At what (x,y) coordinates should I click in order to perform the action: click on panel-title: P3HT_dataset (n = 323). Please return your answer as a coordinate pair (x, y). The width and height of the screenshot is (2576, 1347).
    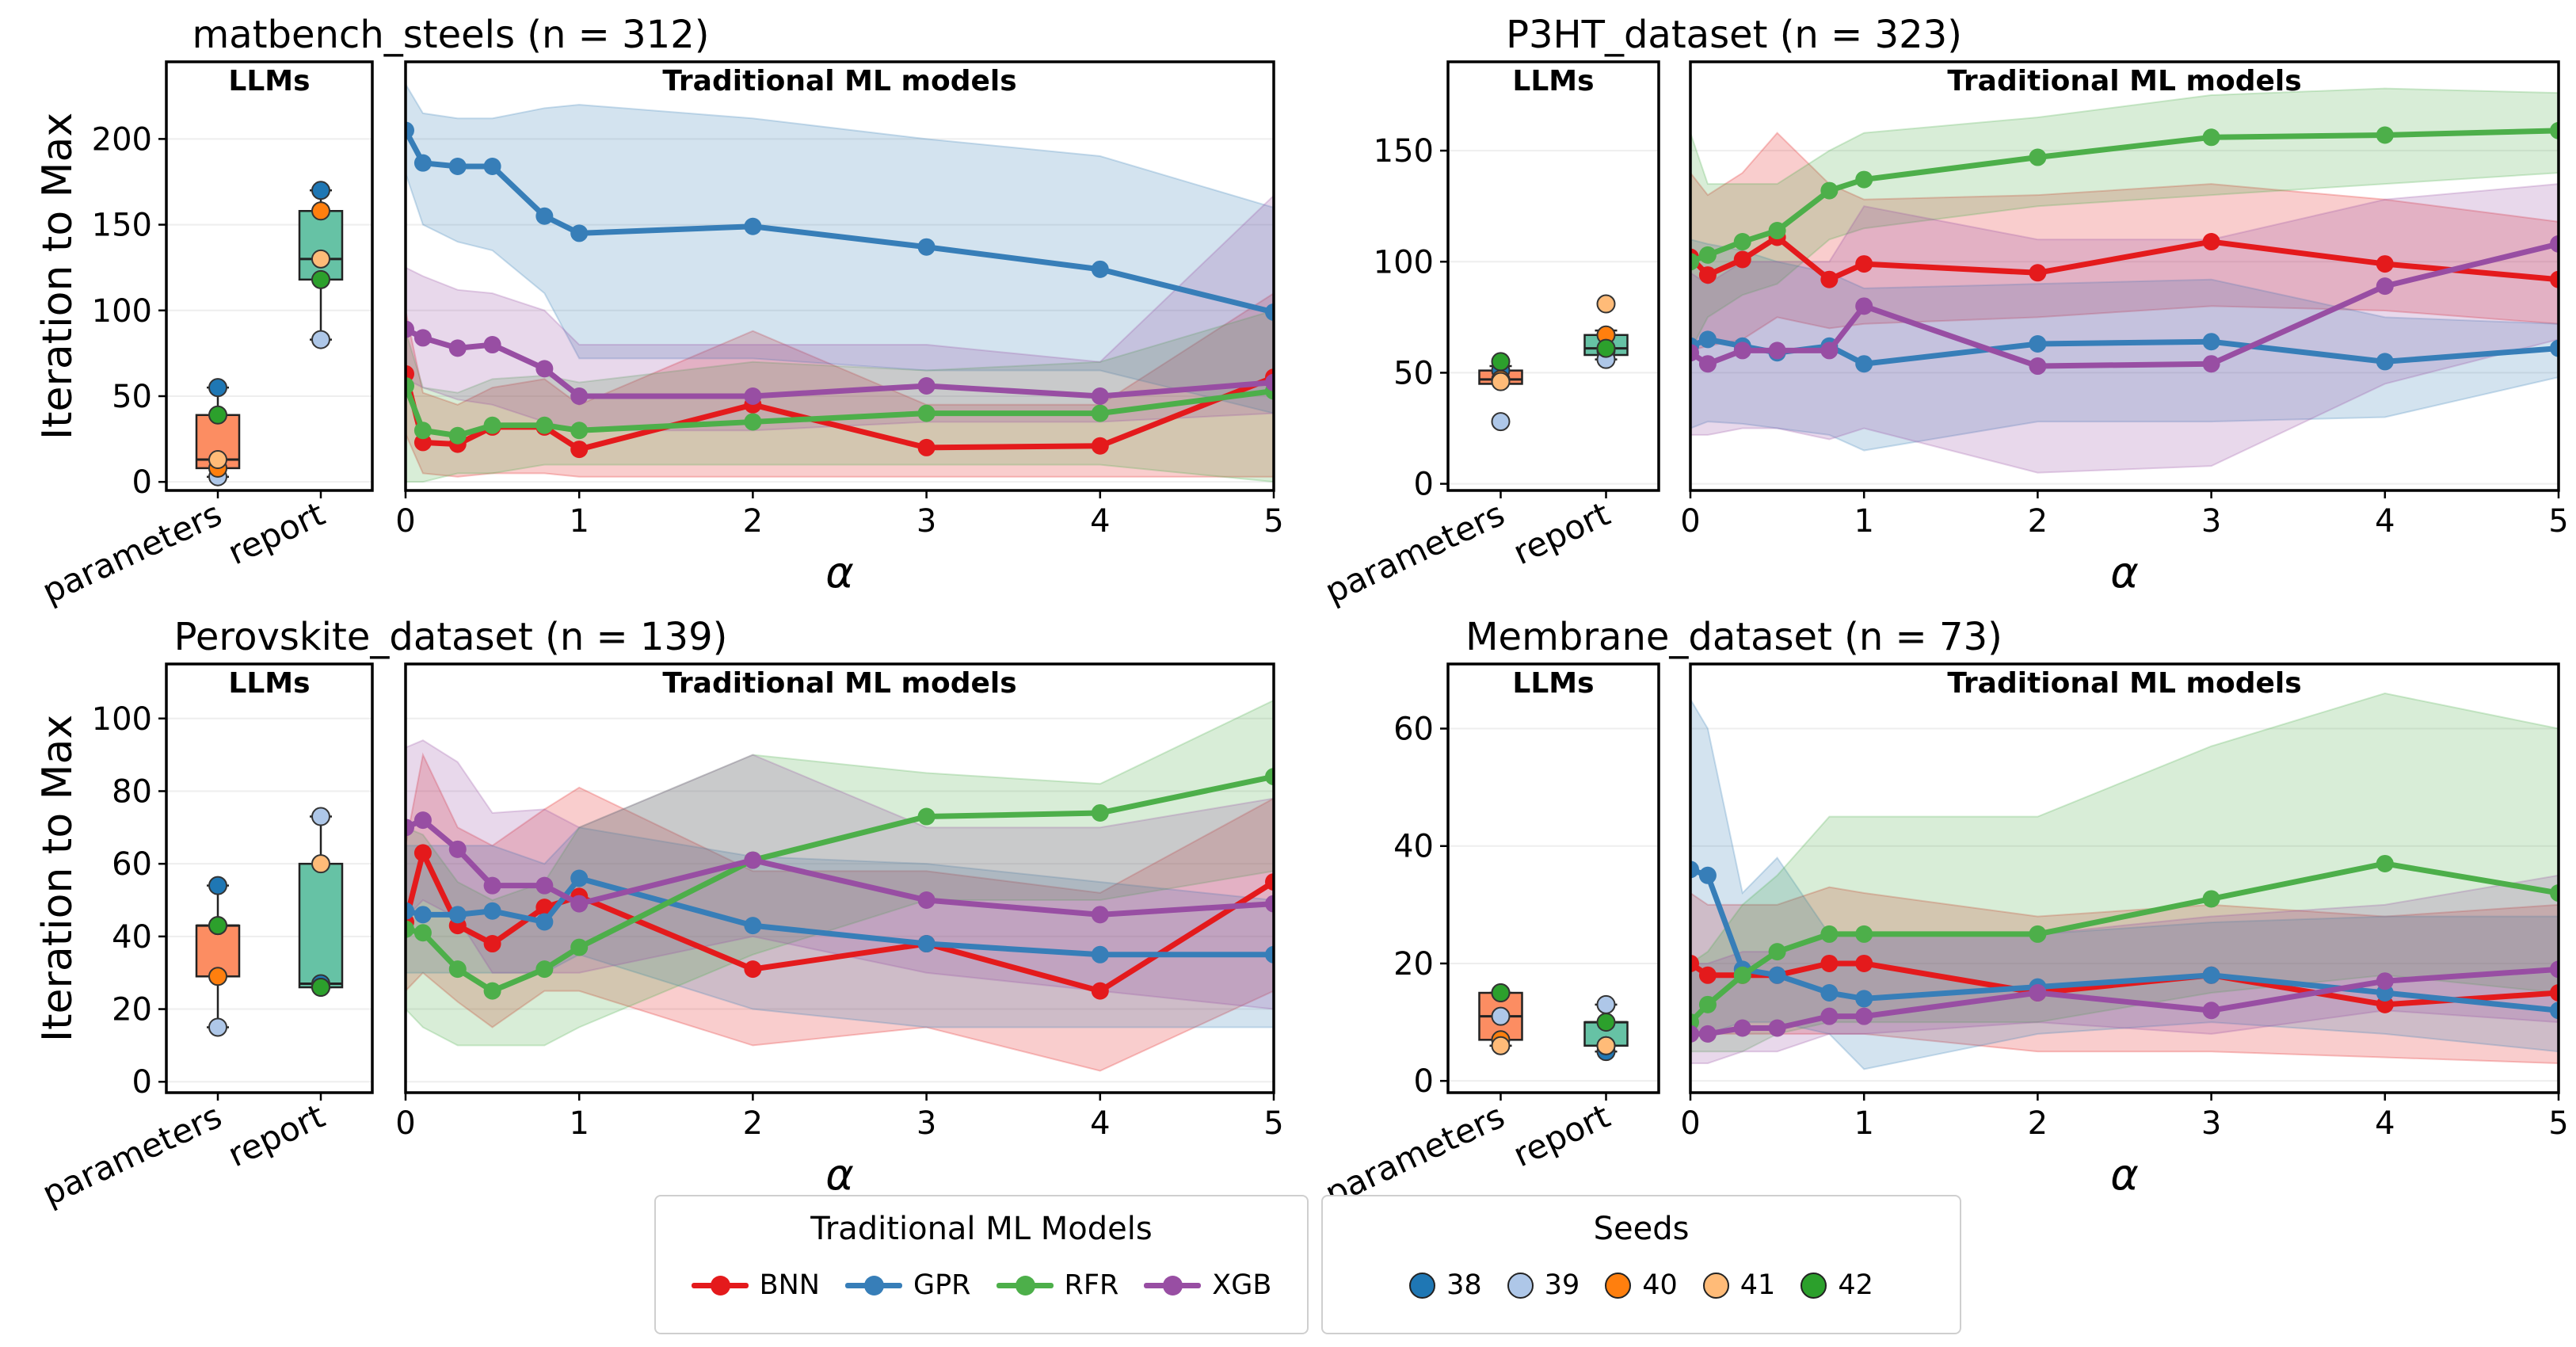
    Looking at the image, I should click on (1734, 35).